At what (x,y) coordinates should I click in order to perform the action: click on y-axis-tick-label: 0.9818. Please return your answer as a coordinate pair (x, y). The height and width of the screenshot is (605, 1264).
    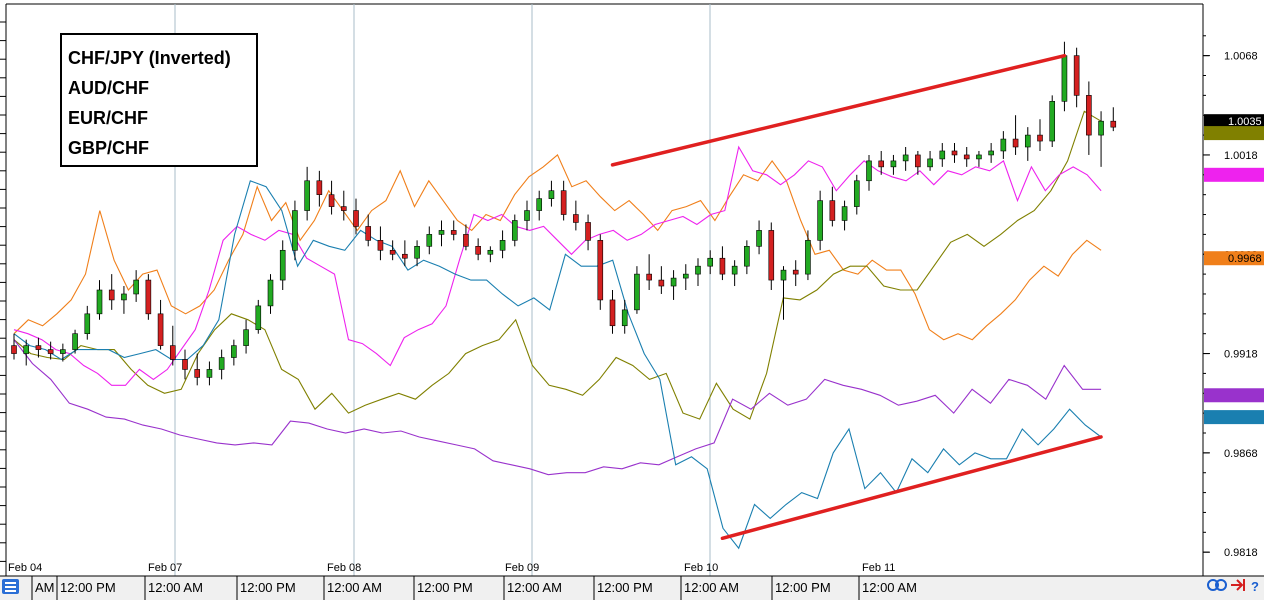
    Looking at the image, I should click on (1241, 553).